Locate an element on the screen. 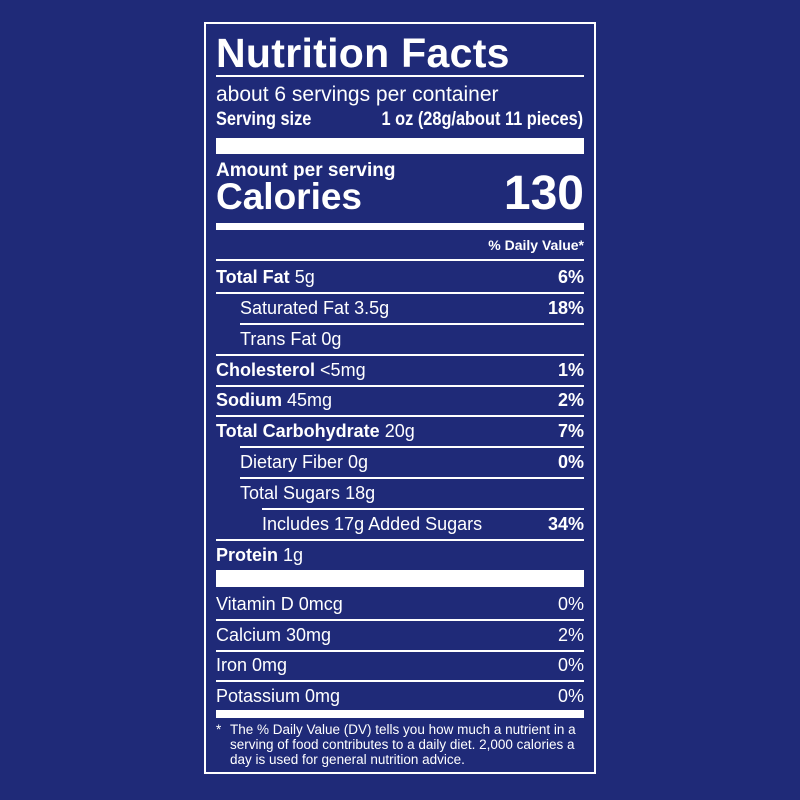 This screenshot has height=800, width=800. nutrient-dv: 34% is located at coordinates (565, 523).